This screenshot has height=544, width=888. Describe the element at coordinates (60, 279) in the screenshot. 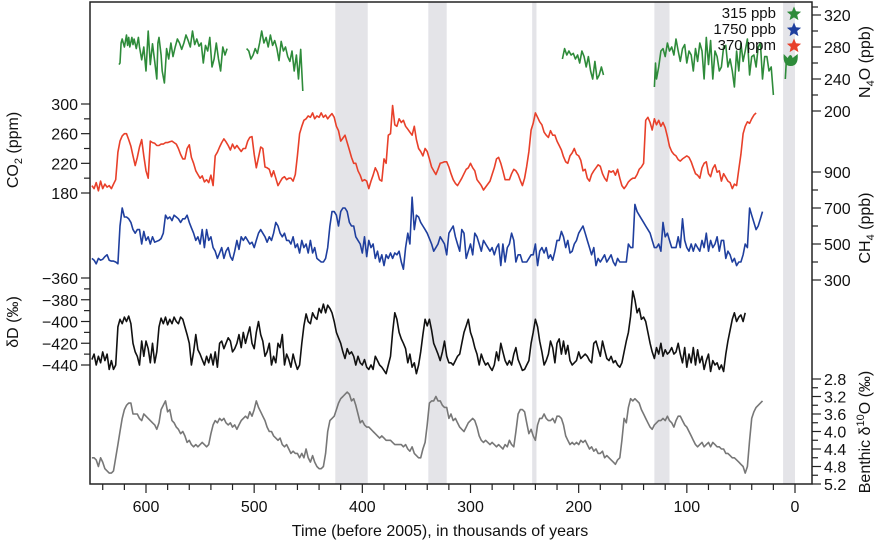

I see `dD-tick-label: −360` at that location.